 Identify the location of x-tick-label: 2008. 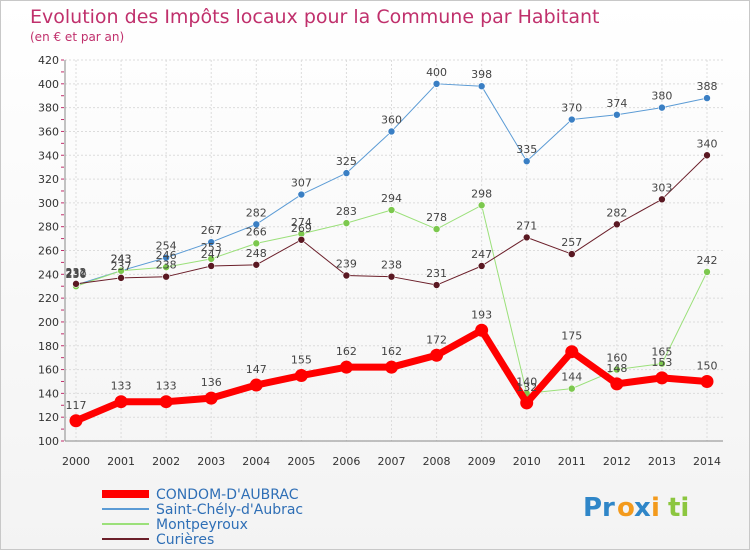
(437, 461).